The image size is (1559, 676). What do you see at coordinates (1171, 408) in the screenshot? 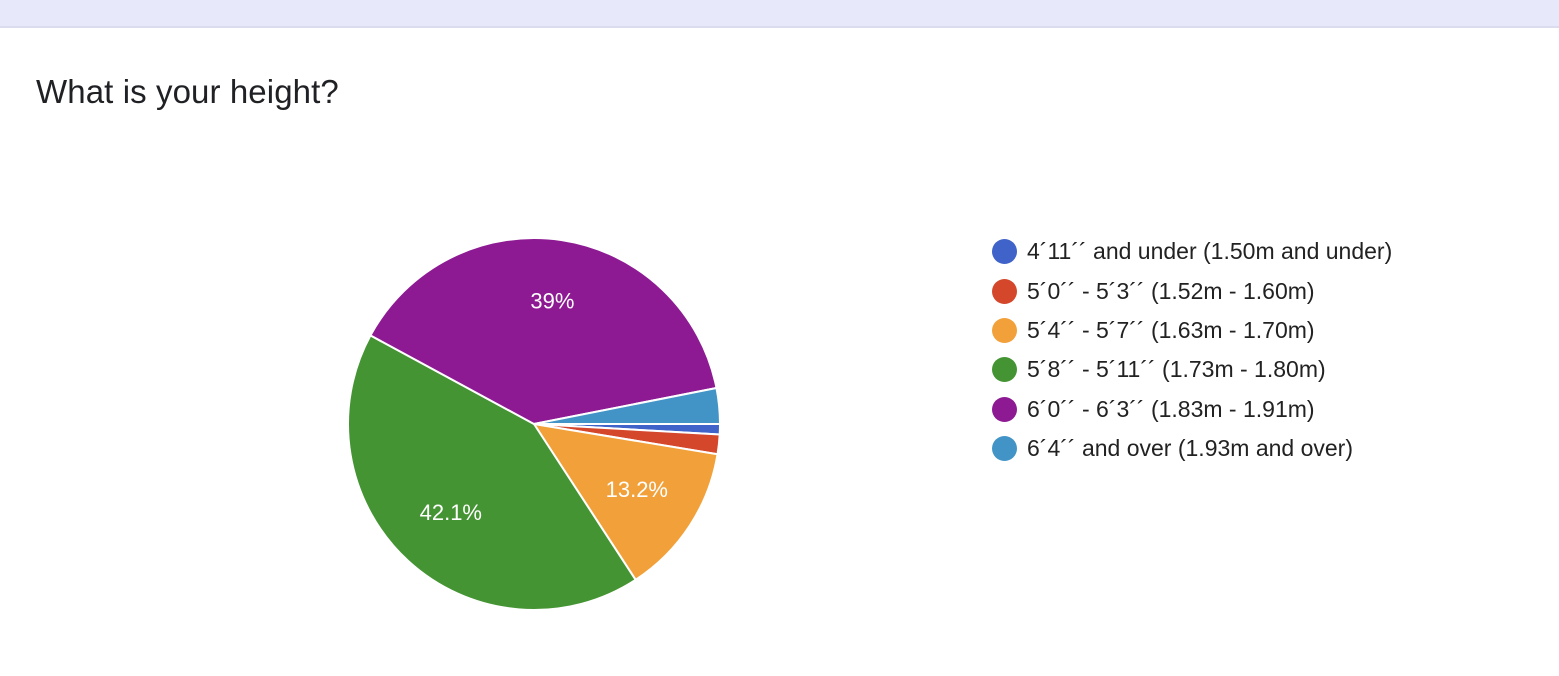
I see `legend-label: 6´0´´ - 6´3´´ (1.83m - 1.91m)` at bounding box center [1171, 408].